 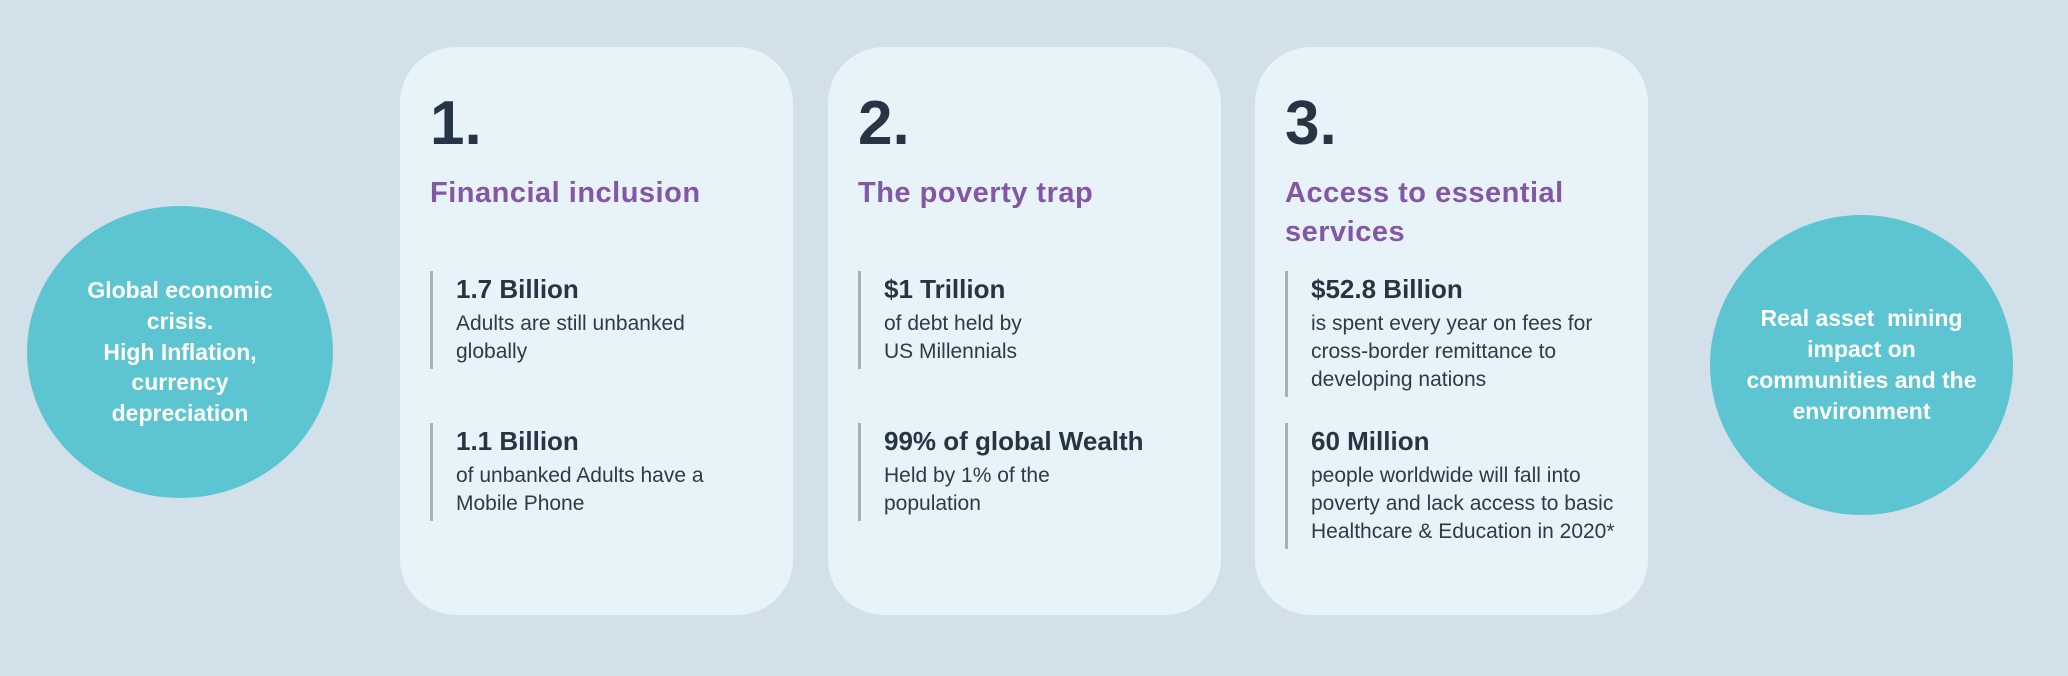 I want to click on stat-value: 1.1 Billion, so click(x=517, y=441).